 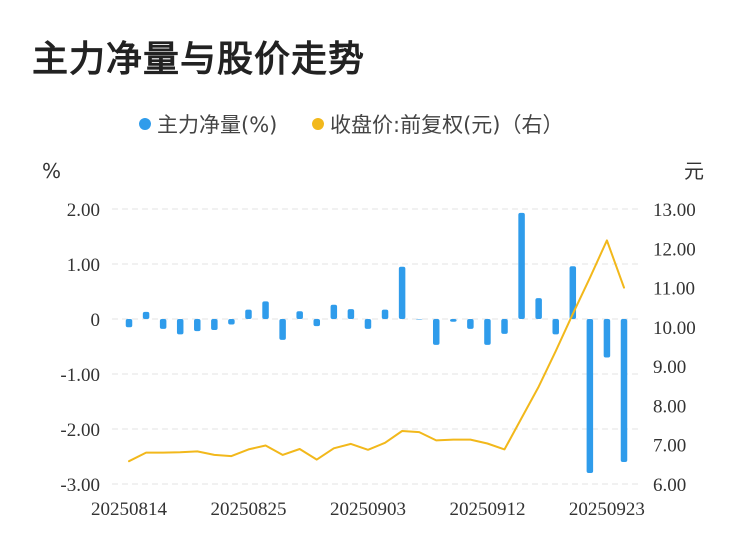 What do you see at coordinates (669, 446) in the screenshot?
I see `right-tick-label: 7.00` at bounding box center [669, 446].